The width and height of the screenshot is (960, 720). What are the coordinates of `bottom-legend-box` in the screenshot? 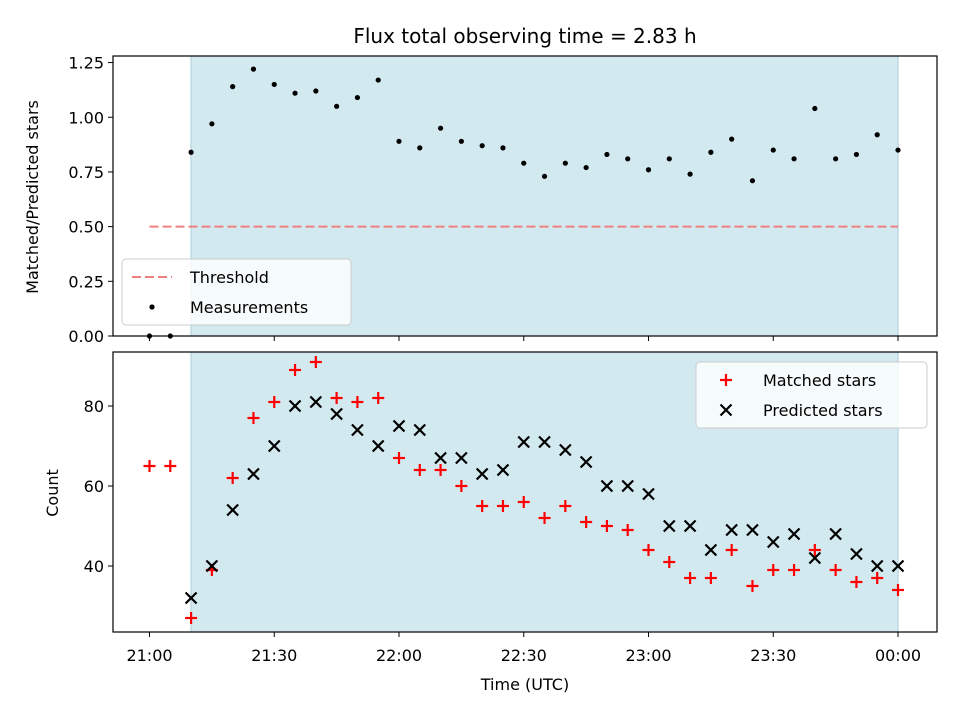 It's located at (811, 395).